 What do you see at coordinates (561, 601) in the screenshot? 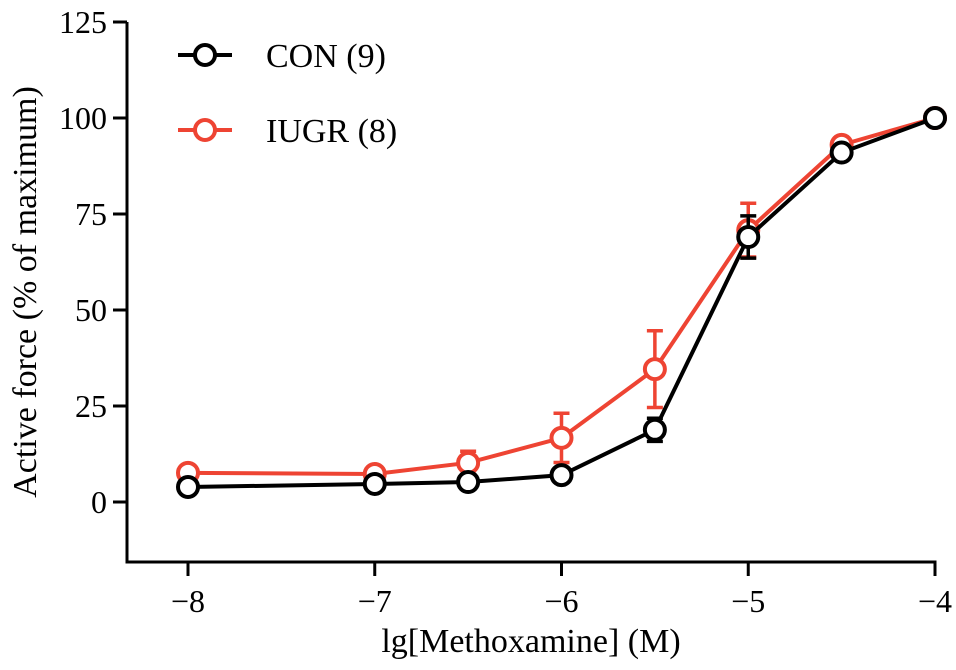
I see `x-tick-label: −6` at bounding box center [561, 601].